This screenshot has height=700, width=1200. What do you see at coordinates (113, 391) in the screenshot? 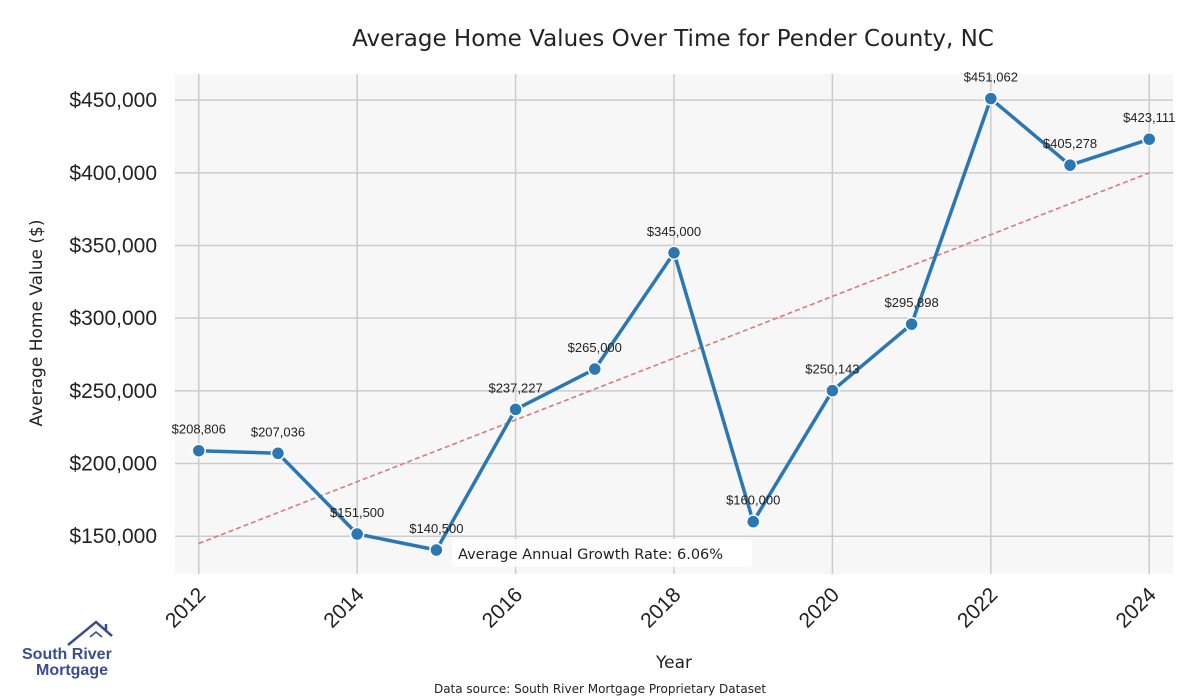
I see `y-tick-label: $250,000` at bounding box center [113, 391].